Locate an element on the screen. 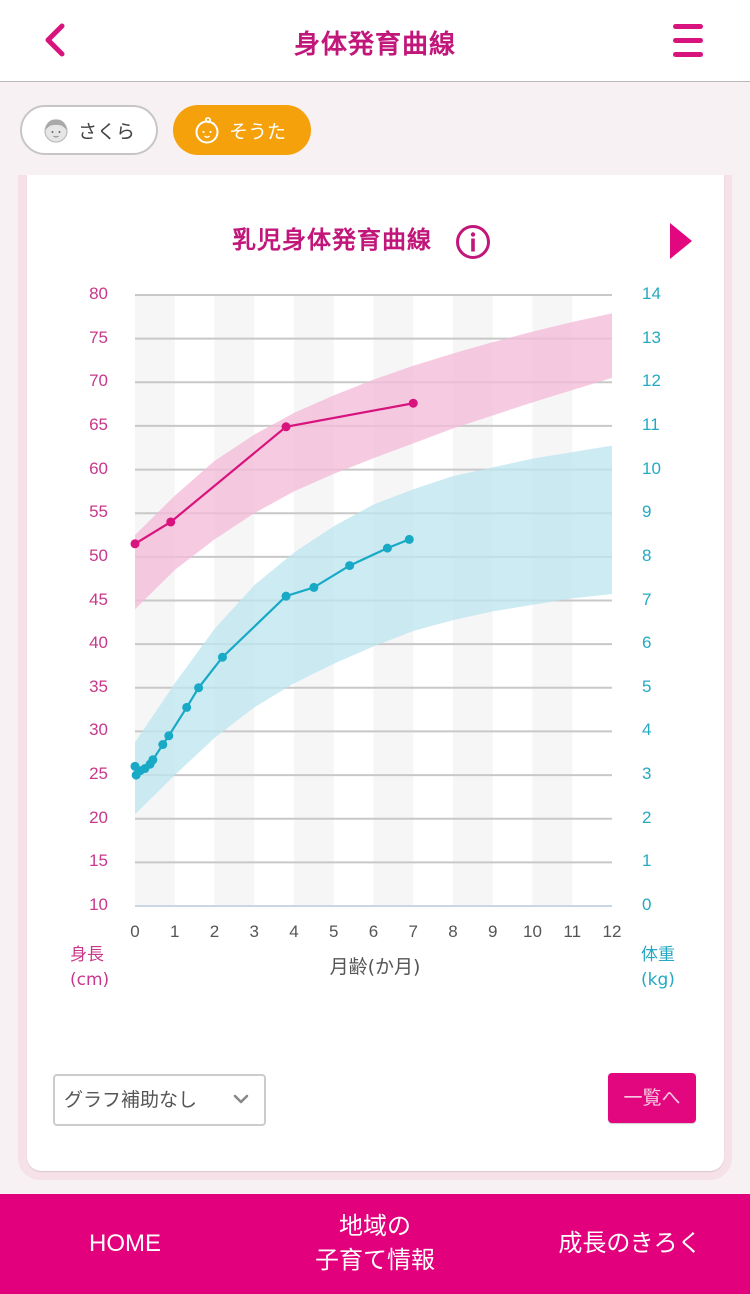 The height and width of the screenshot is (1294, 750). list-view-button: 一覧へ is located at coordinates (652, 1098).